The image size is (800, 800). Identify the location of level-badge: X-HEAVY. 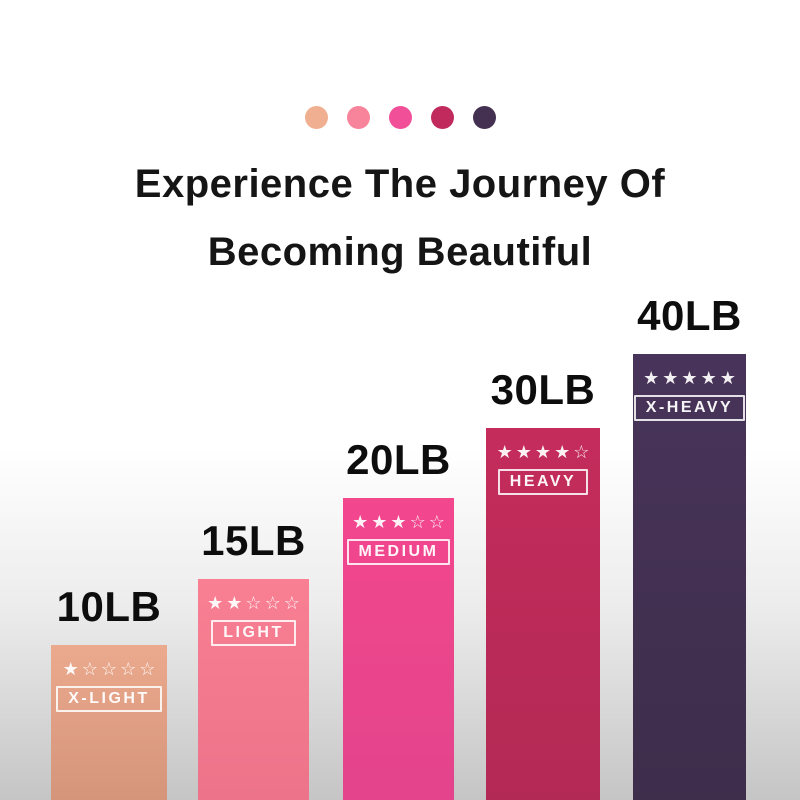
(689, 408).